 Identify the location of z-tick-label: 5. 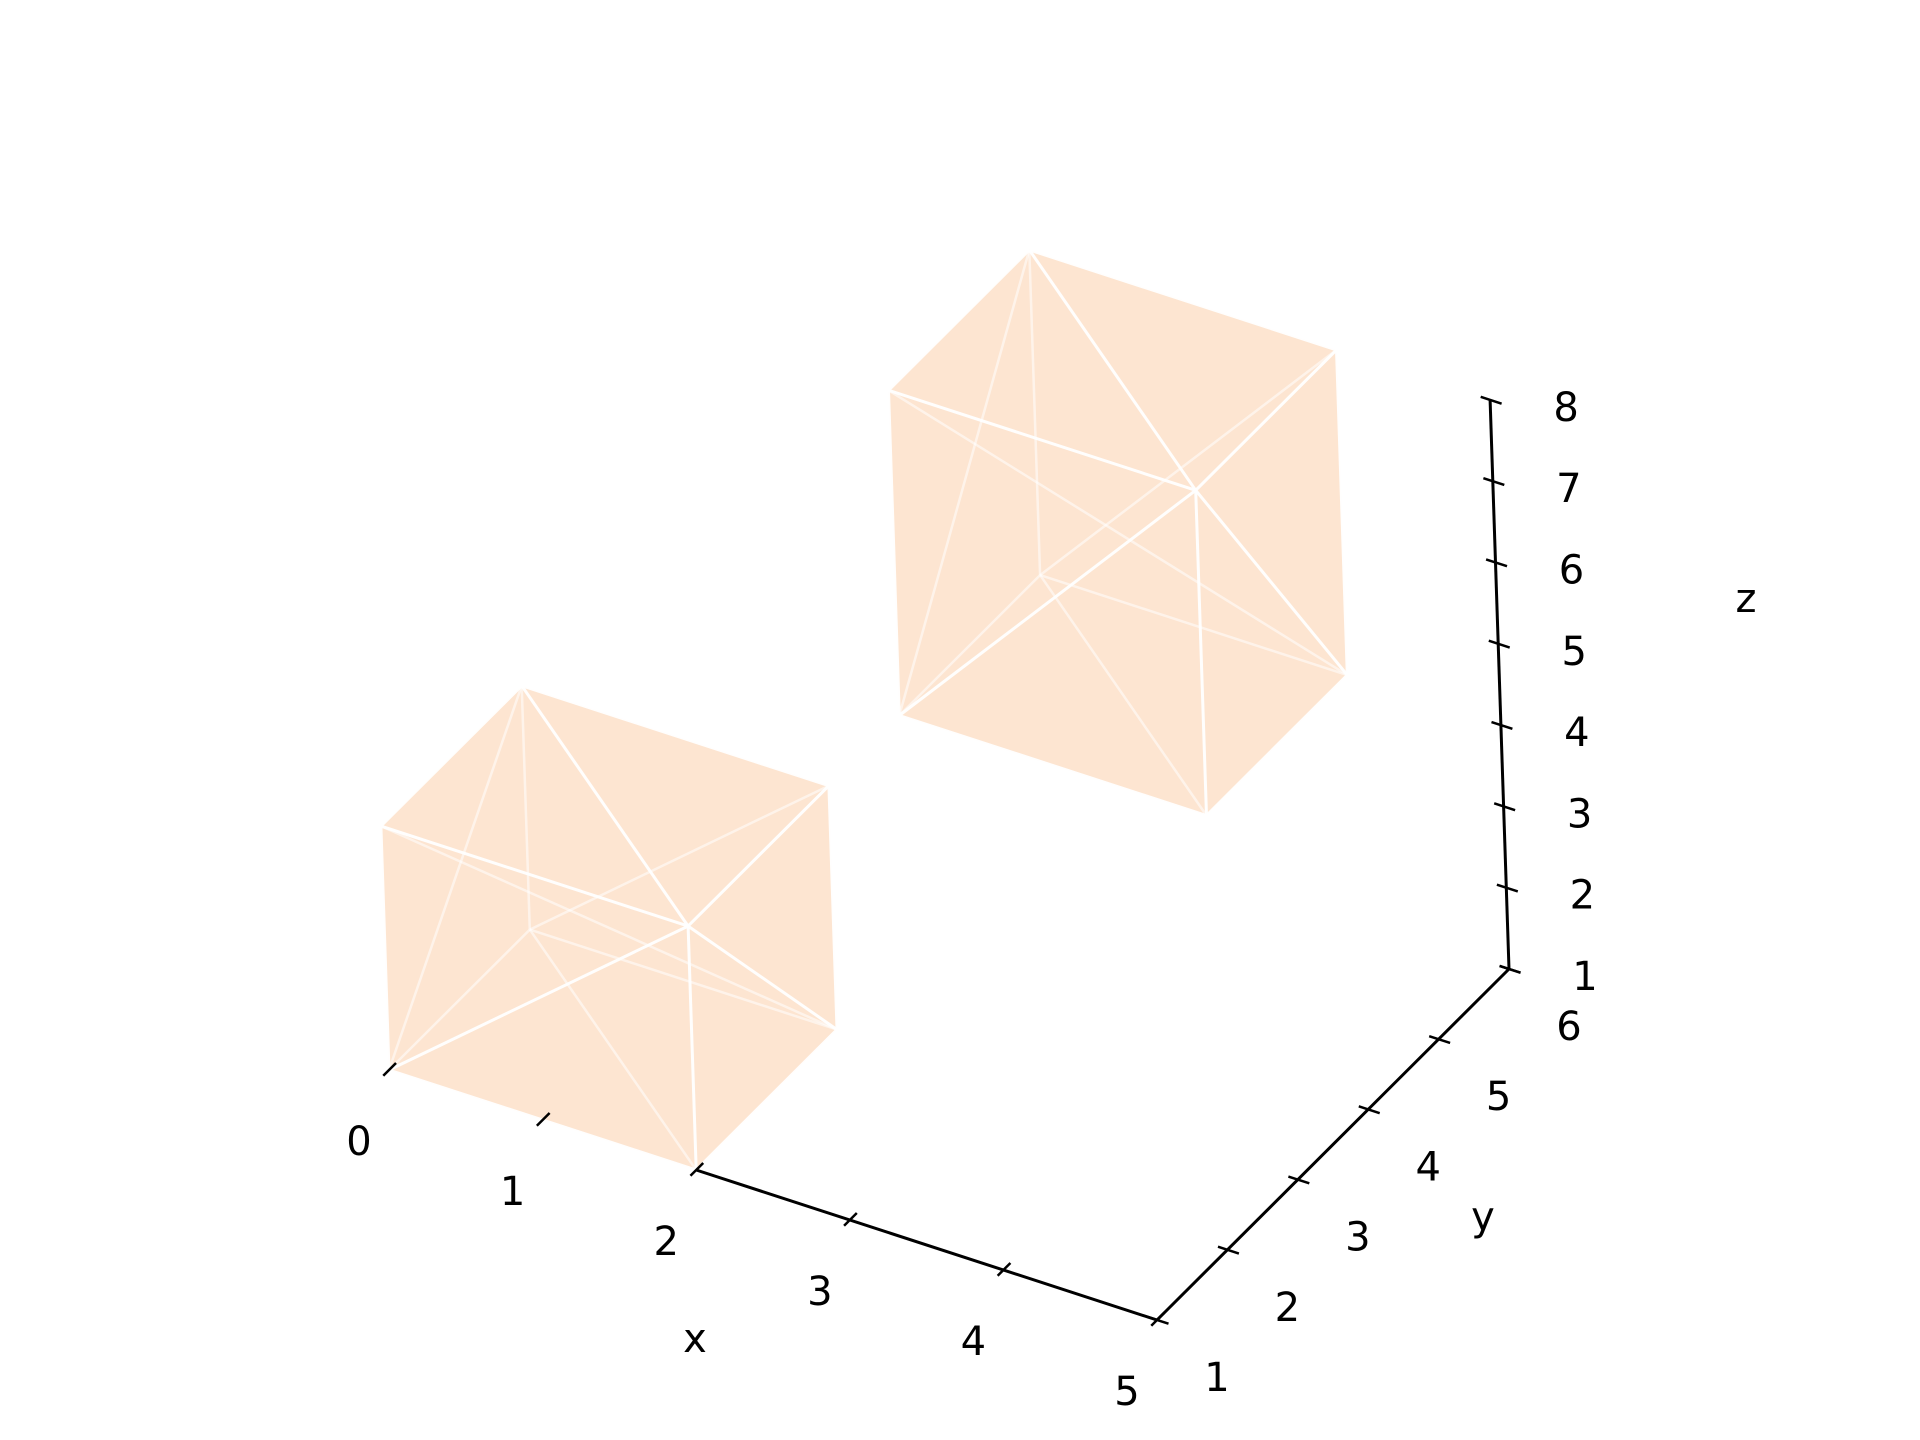
(1573, 652).